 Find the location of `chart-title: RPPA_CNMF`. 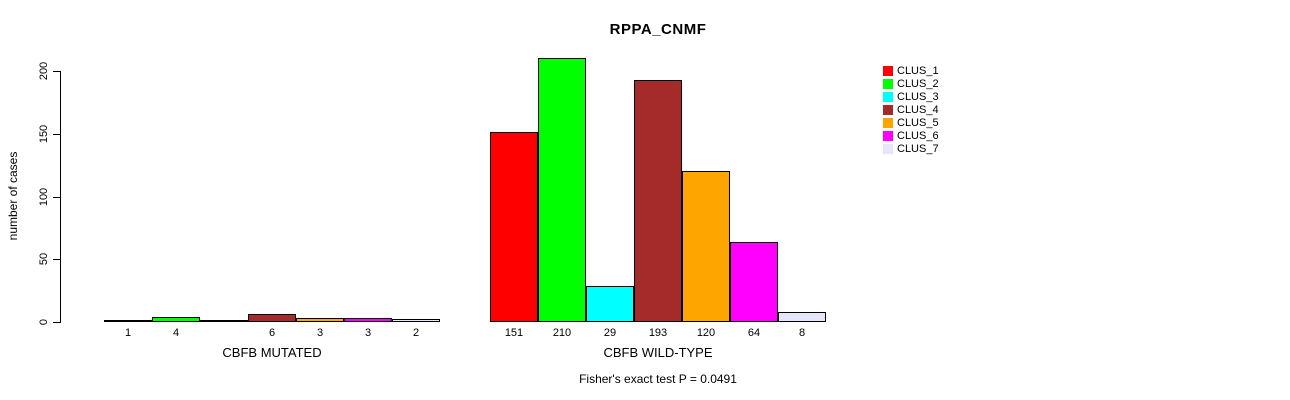

chart-title: RPPA_CNMF is located at coordinates (658, 29).